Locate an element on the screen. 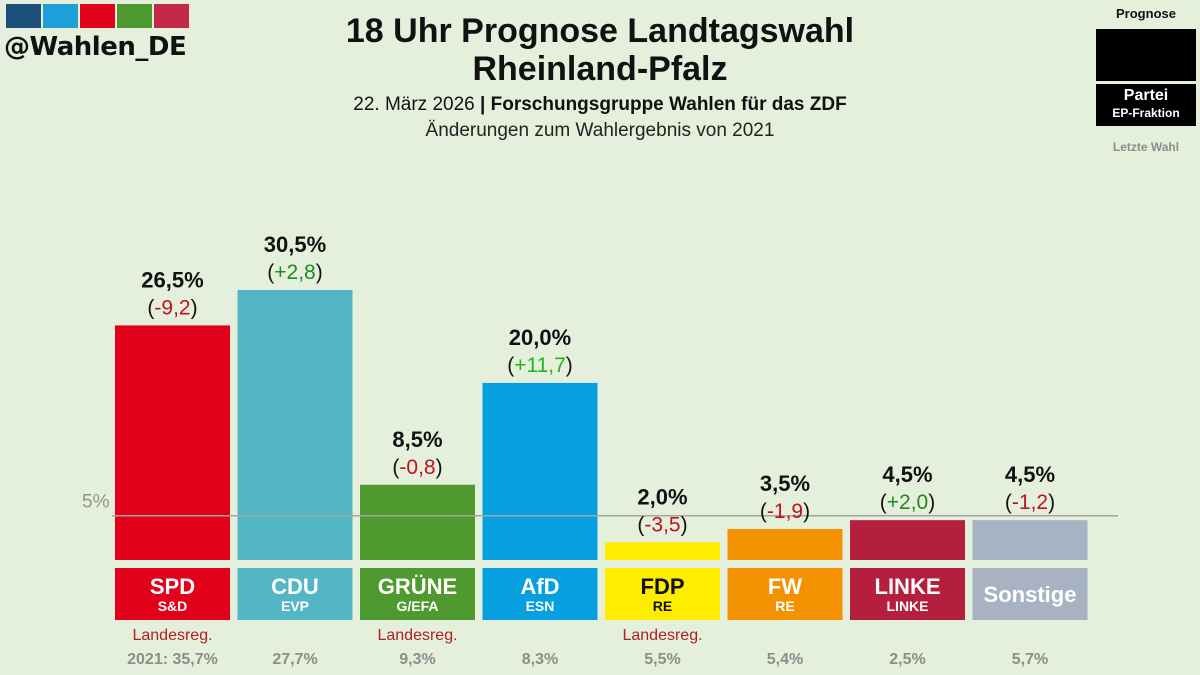 The height and width of the screenshot is (675, 1200). brand-logo is located at coordinates (97, 16).